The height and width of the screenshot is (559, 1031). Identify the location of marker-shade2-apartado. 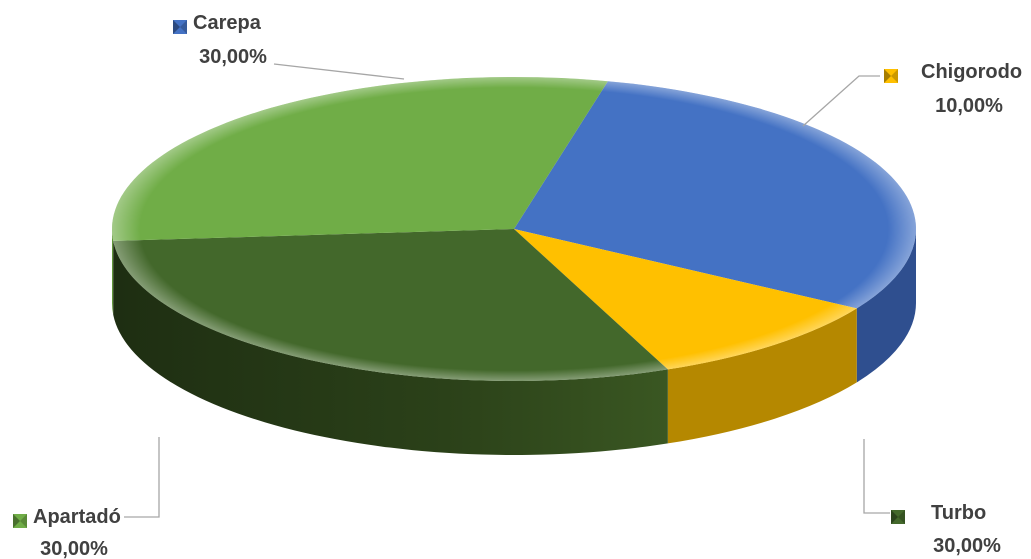
(23, 521).